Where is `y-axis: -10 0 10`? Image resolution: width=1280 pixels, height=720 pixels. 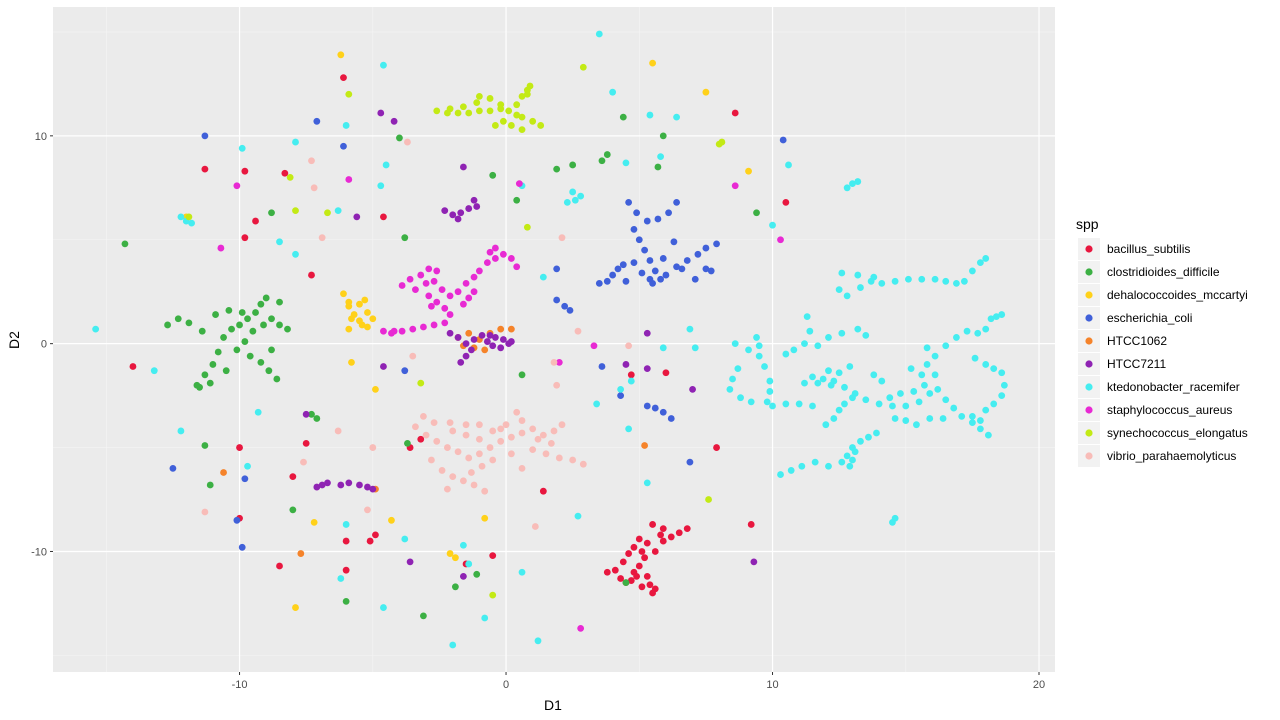
y-axis: -10 0 10 is located at coordinates (42, 344).